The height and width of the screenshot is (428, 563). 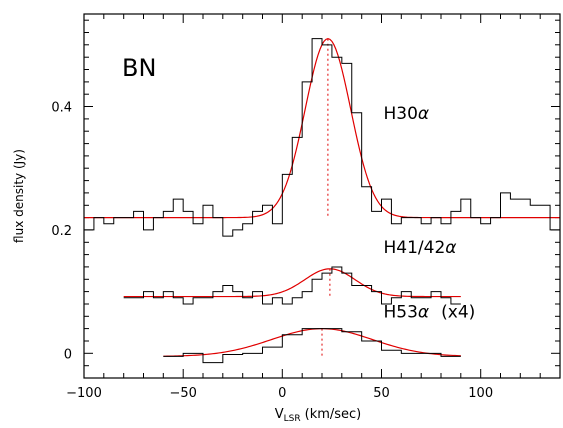 I want to click on x-axis-label-main: V, so click(x=279, y=414).